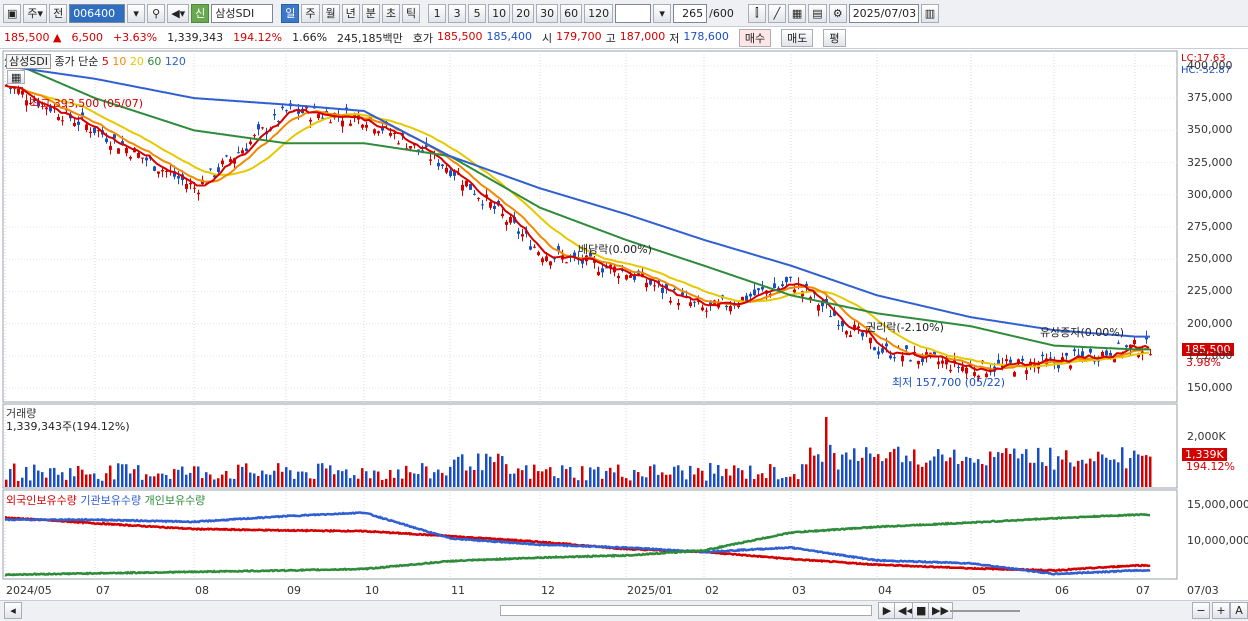  I want to click on table-icon: ▦, so click(16, 77).